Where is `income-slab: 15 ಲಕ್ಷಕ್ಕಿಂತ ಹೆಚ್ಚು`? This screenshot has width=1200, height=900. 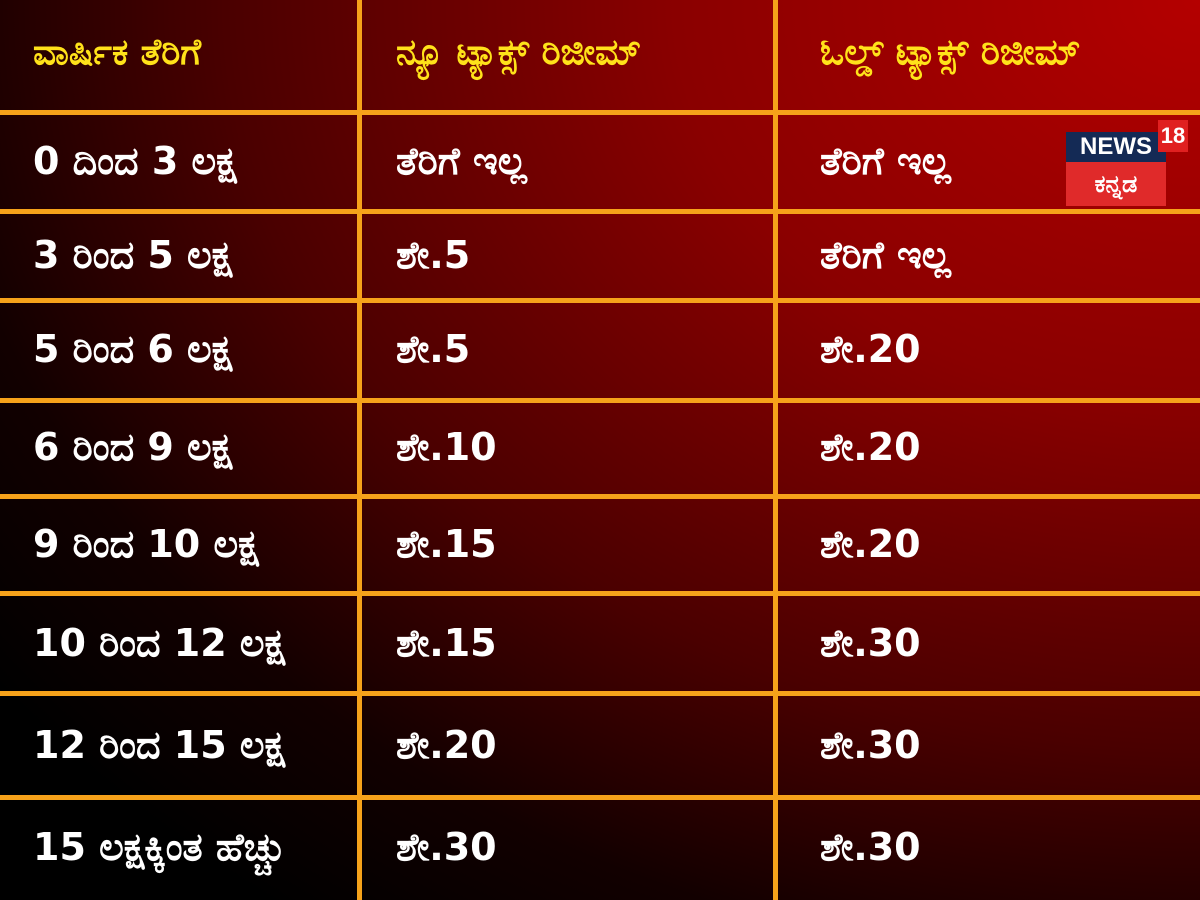 income-slab: 15 ಲಕ್ಷಕ್ಕಿಂತ ಹೆಚ್ಚು is located at coordinates (159, 847).